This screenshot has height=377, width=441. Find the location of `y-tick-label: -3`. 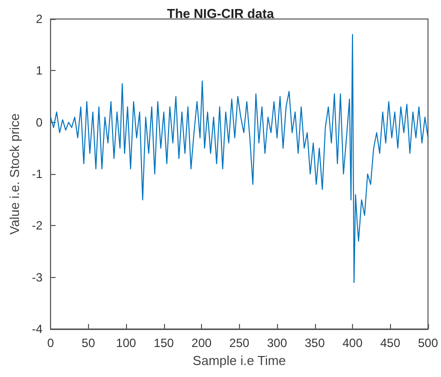

y-tick-label: -3 is located at coordinates (37, 277).